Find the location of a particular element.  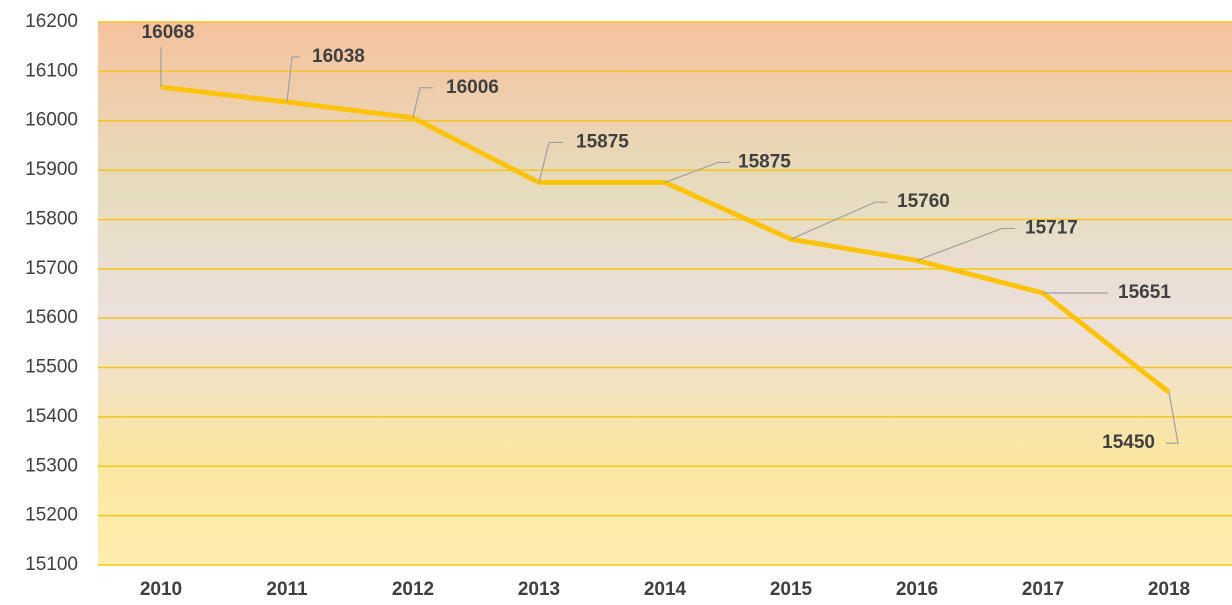

data-label: 16038 is located at coordinates (338, 56).